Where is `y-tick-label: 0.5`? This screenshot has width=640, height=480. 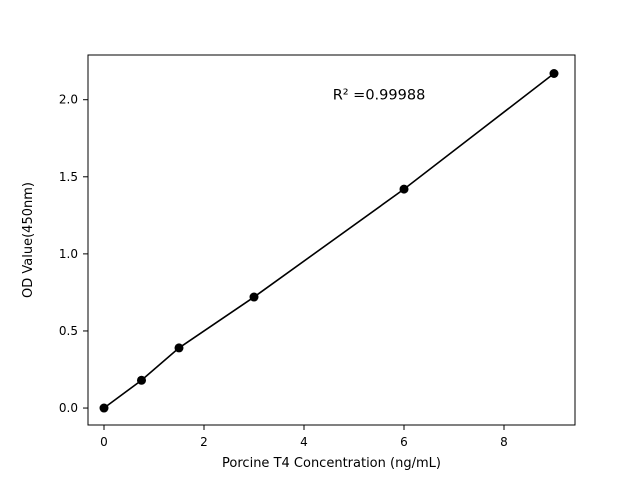
y-tick-label: 0.5 is located at coordinates (68, 331).